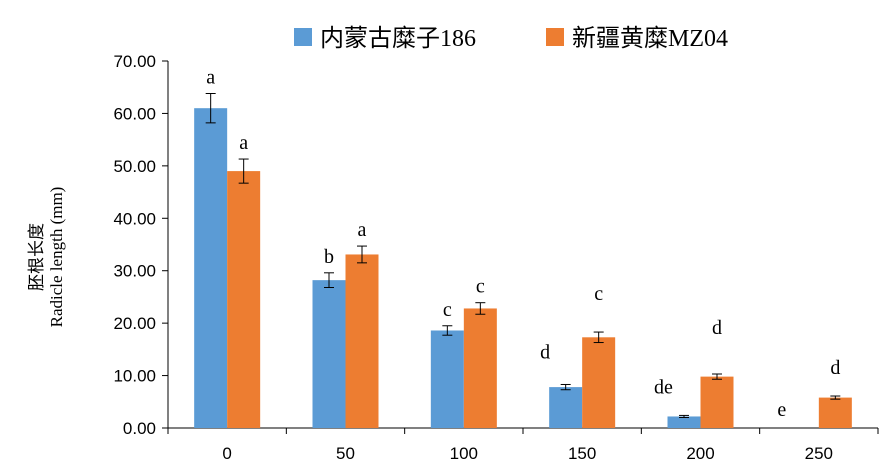 The image size is (886, 475). Describe the element at coordinates (663, 387) in the screenshot. I see `significance-label: de` at that location.